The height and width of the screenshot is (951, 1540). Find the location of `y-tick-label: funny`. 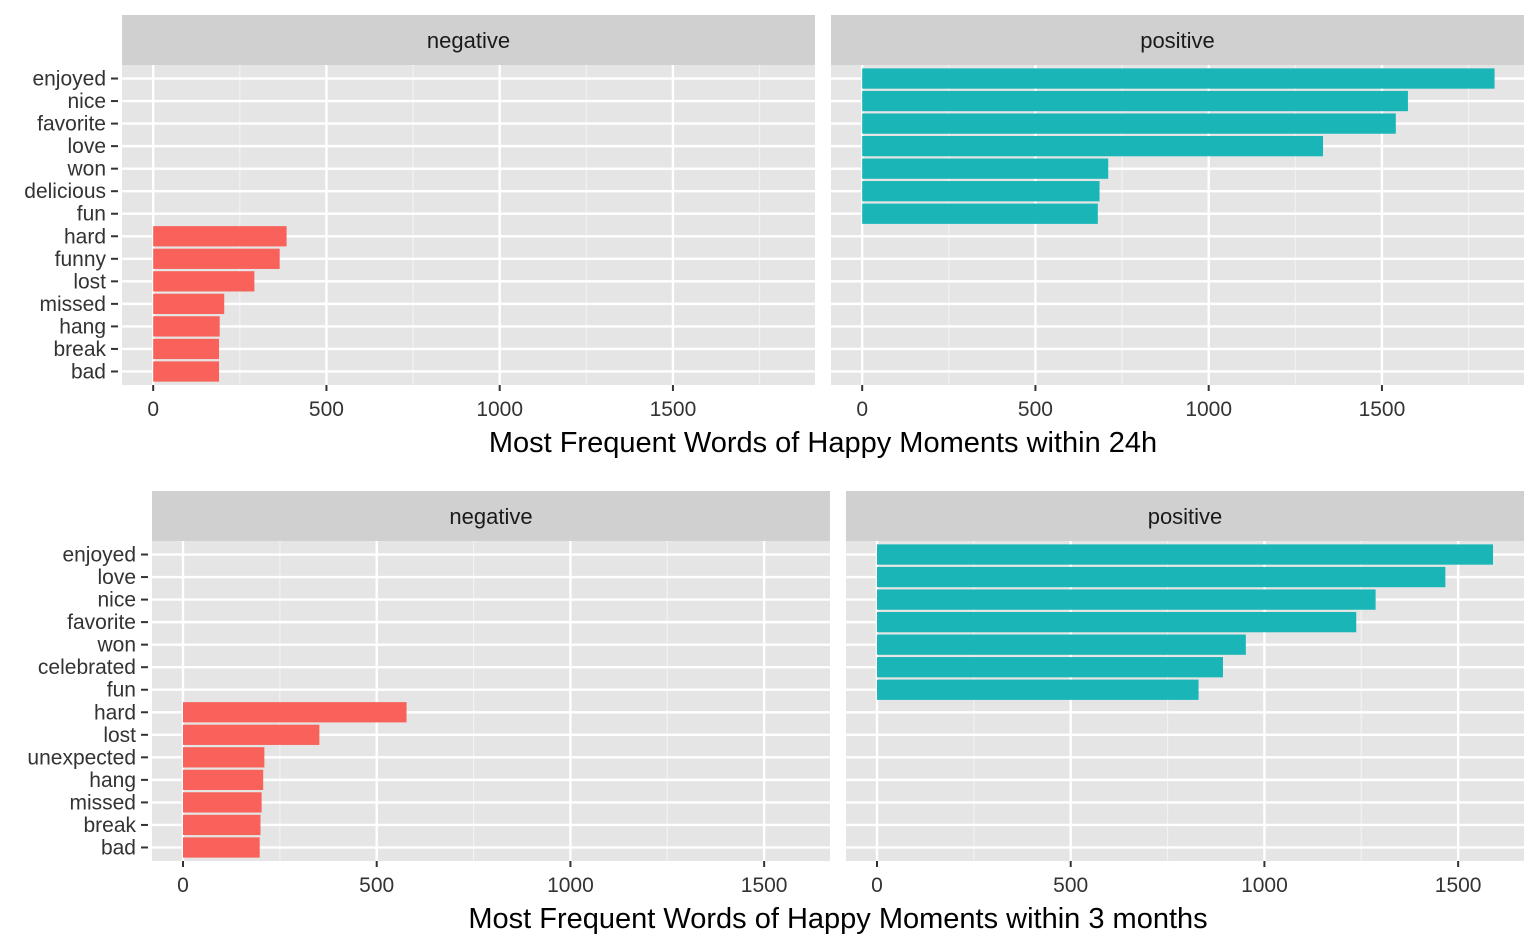

y-tick-label: funny is located at coordinates (81, 259).